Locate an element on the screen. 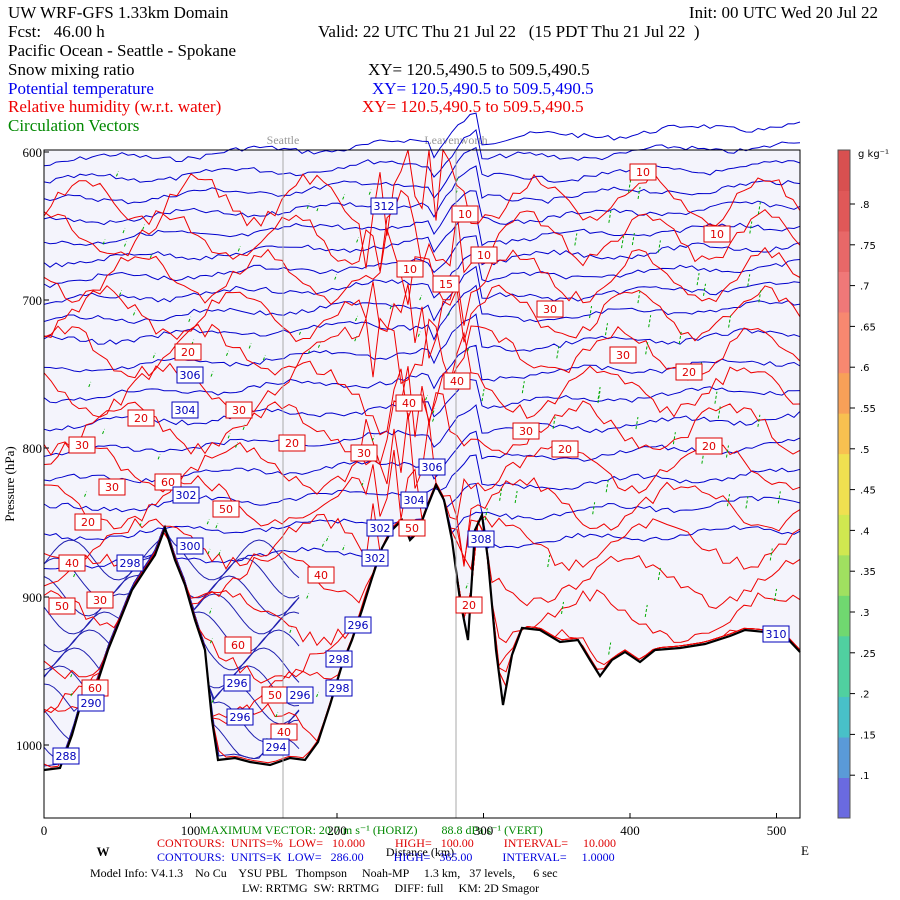 This screenshot has height=900, width=900. east-label: E is located at coordinates (805, 850).